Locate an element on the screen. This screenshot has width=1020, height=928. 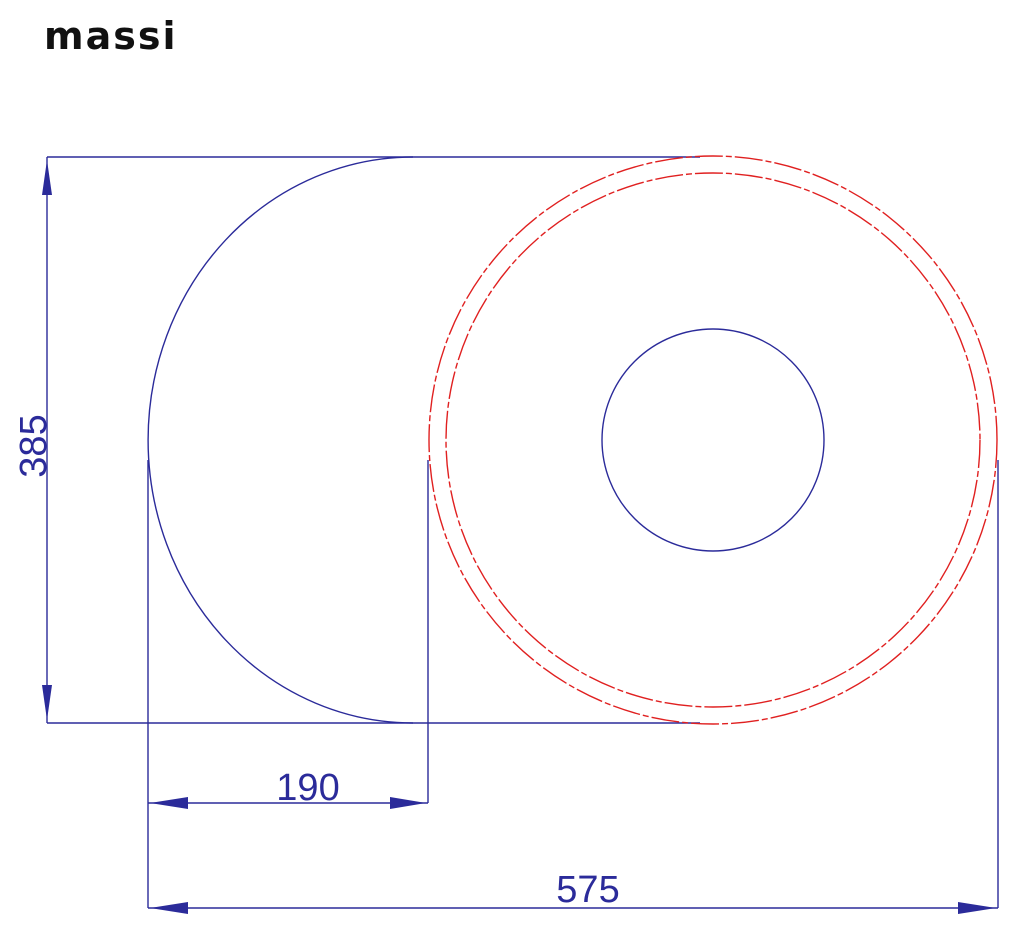
drain-hole is located at coordinates (713, 440).